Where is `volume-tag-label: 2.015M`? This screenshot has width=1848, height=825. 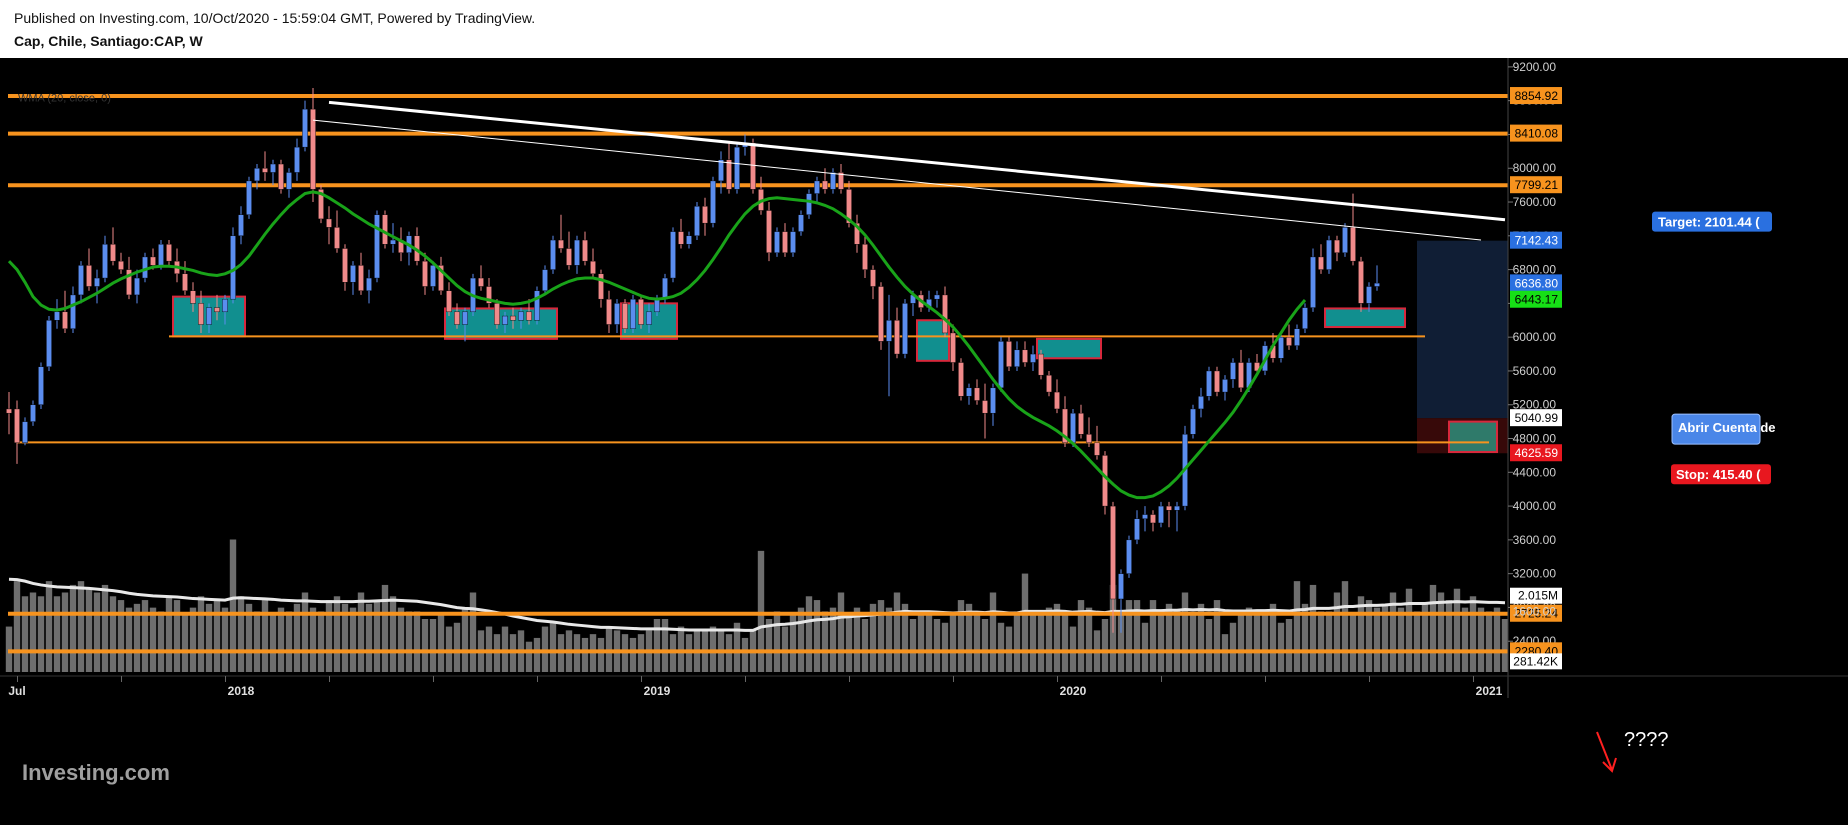 volume-tag-label: 2.015M is located at coordinates (1538, 596).